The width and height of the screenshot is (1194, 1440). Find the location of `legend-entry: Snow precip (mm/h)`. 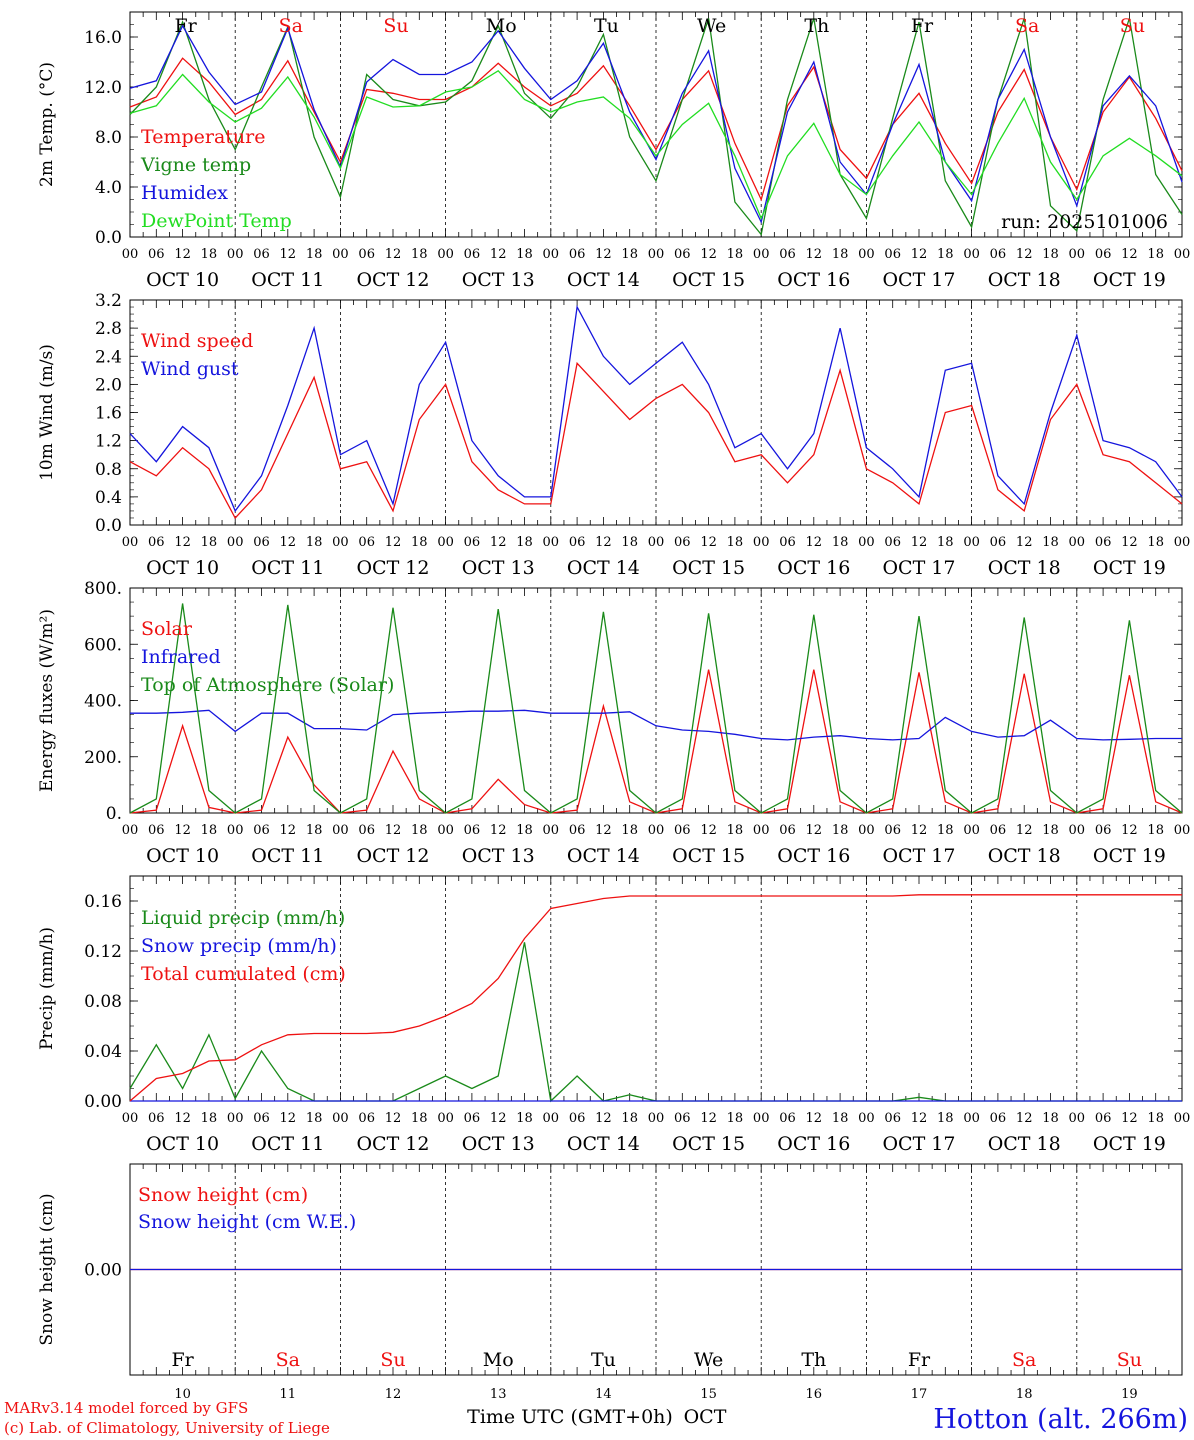

legend-entry: Snow precip (mm/h) is located at coordinates (239, 946).